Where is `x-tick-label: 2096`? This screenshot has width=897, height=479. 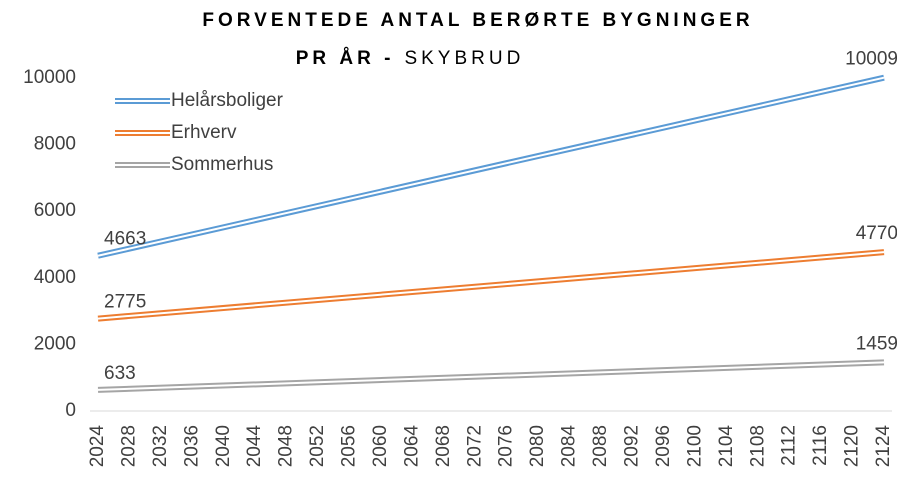 x-tick-label: 2096 is located at coordinates (663, 446).